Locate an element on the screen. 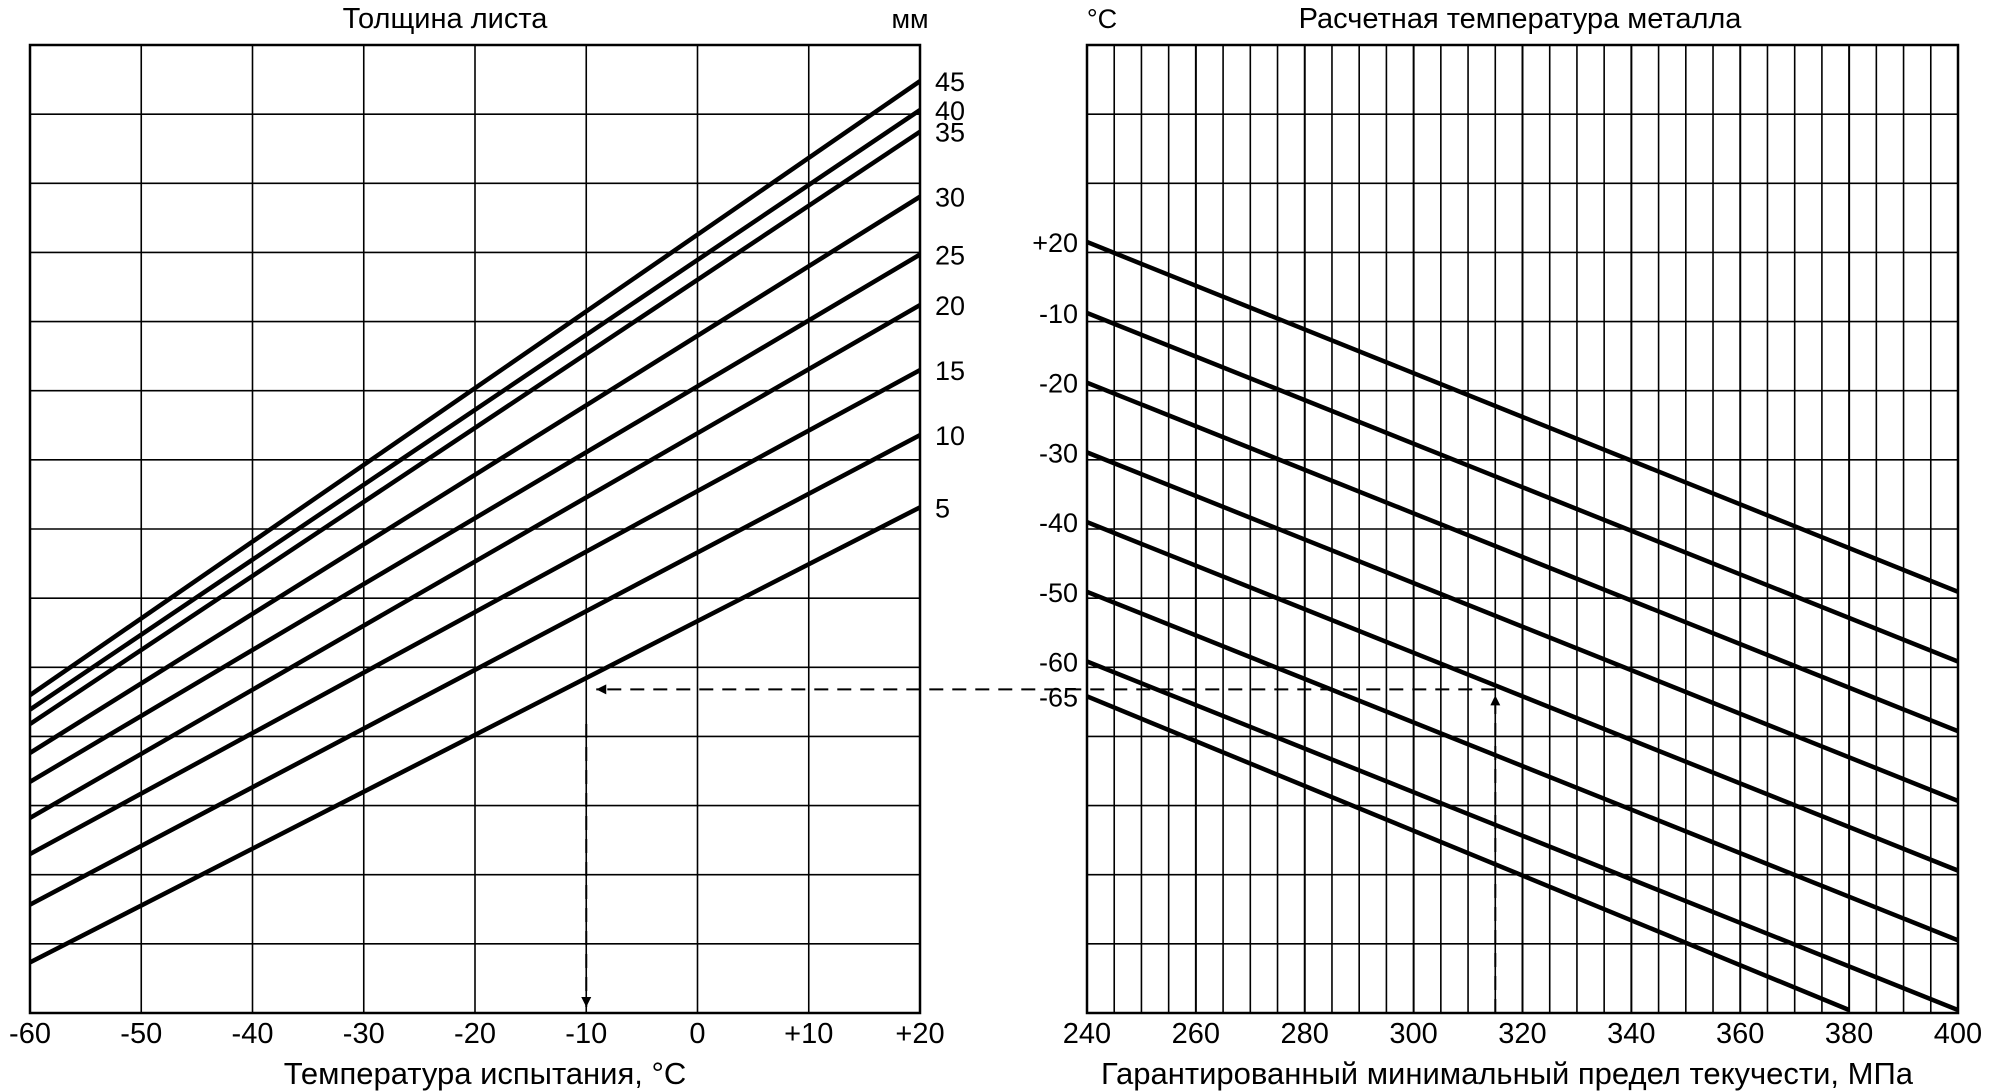  left-x-tick-label: 0 is located at coordinates (697, 1034).